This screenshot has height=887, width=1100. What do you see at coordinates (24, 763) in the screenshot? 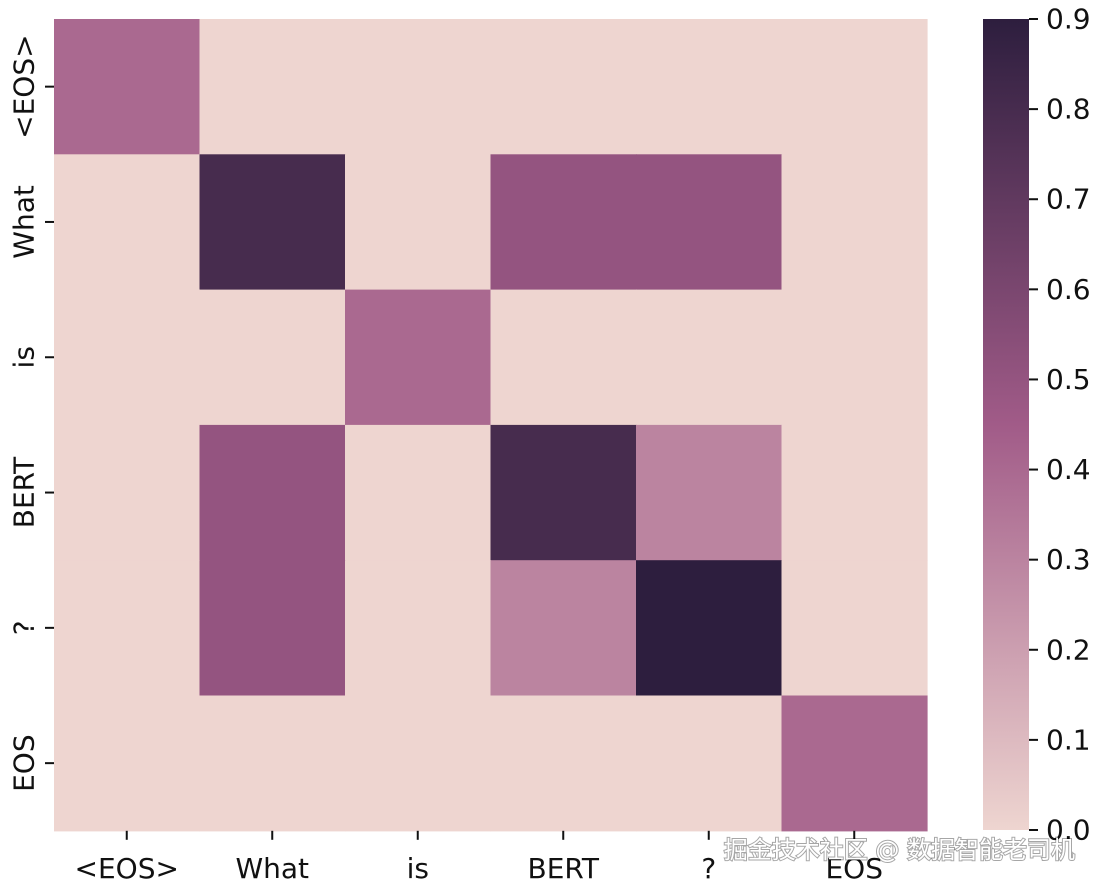
I see `y-tick-label-5: EOS` at bounding box center [24, 763].